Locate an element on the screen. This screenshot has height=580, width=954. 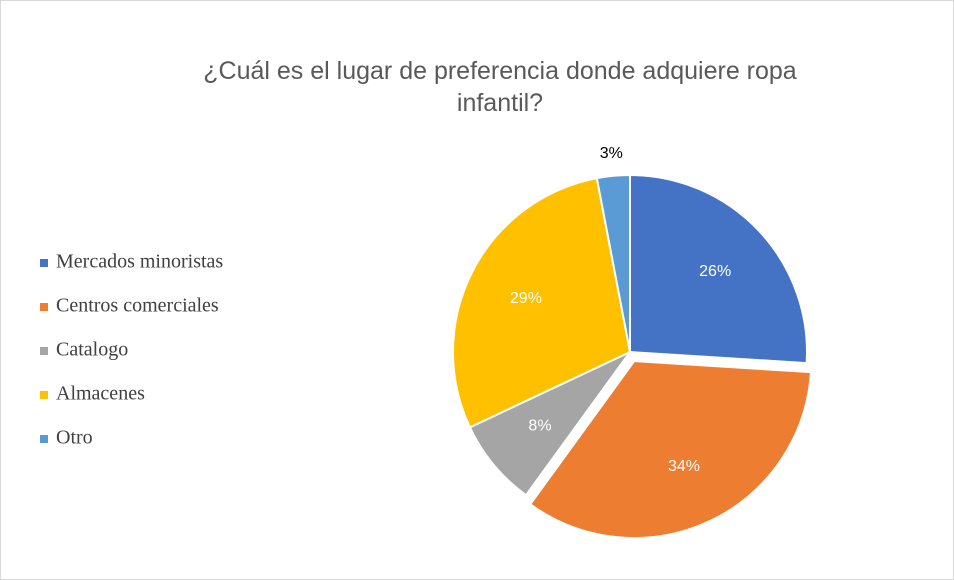
legend-label: Mercados minoristas is located at coordinates (139, 262).